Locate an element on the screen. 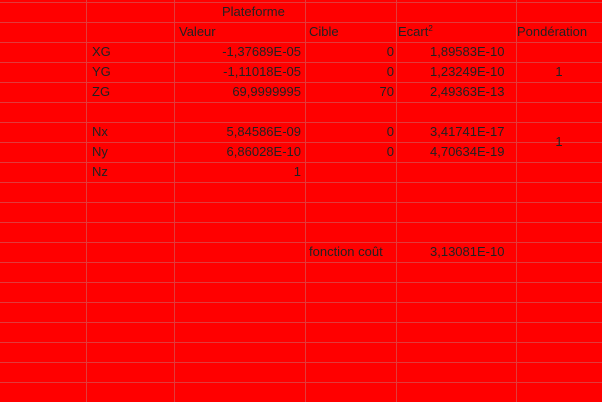  ponderation-group-1: 1 is located at coordinates (559, 71).